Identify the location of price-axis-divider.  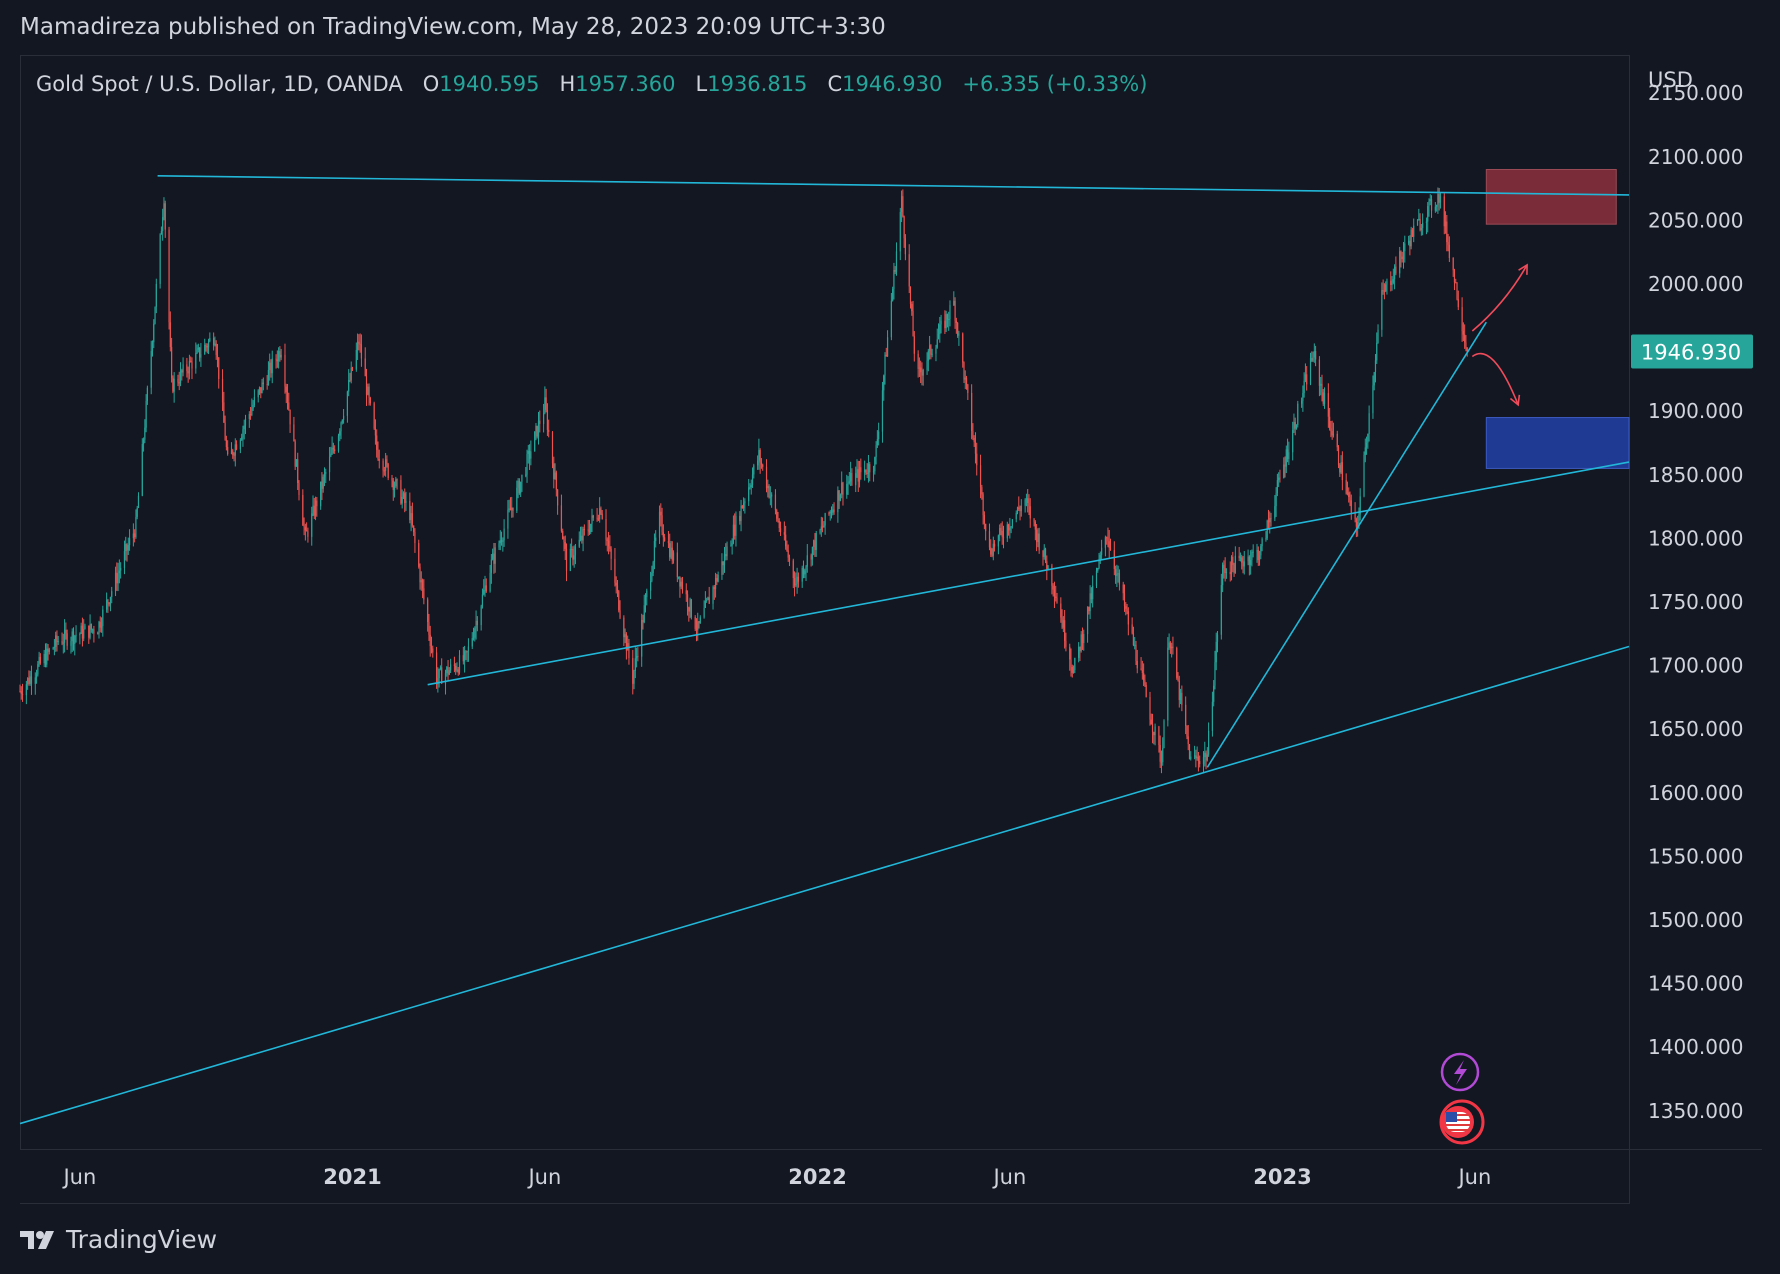
(1629, 629).